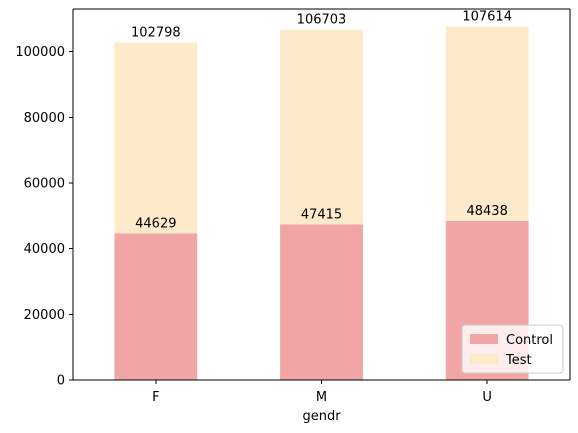 The height and width of the screenshot is (433, 578). What do you see at coordinates (321, 127) in the screenshot?
I see `bar-test-m` at bounding box center [321, 127].